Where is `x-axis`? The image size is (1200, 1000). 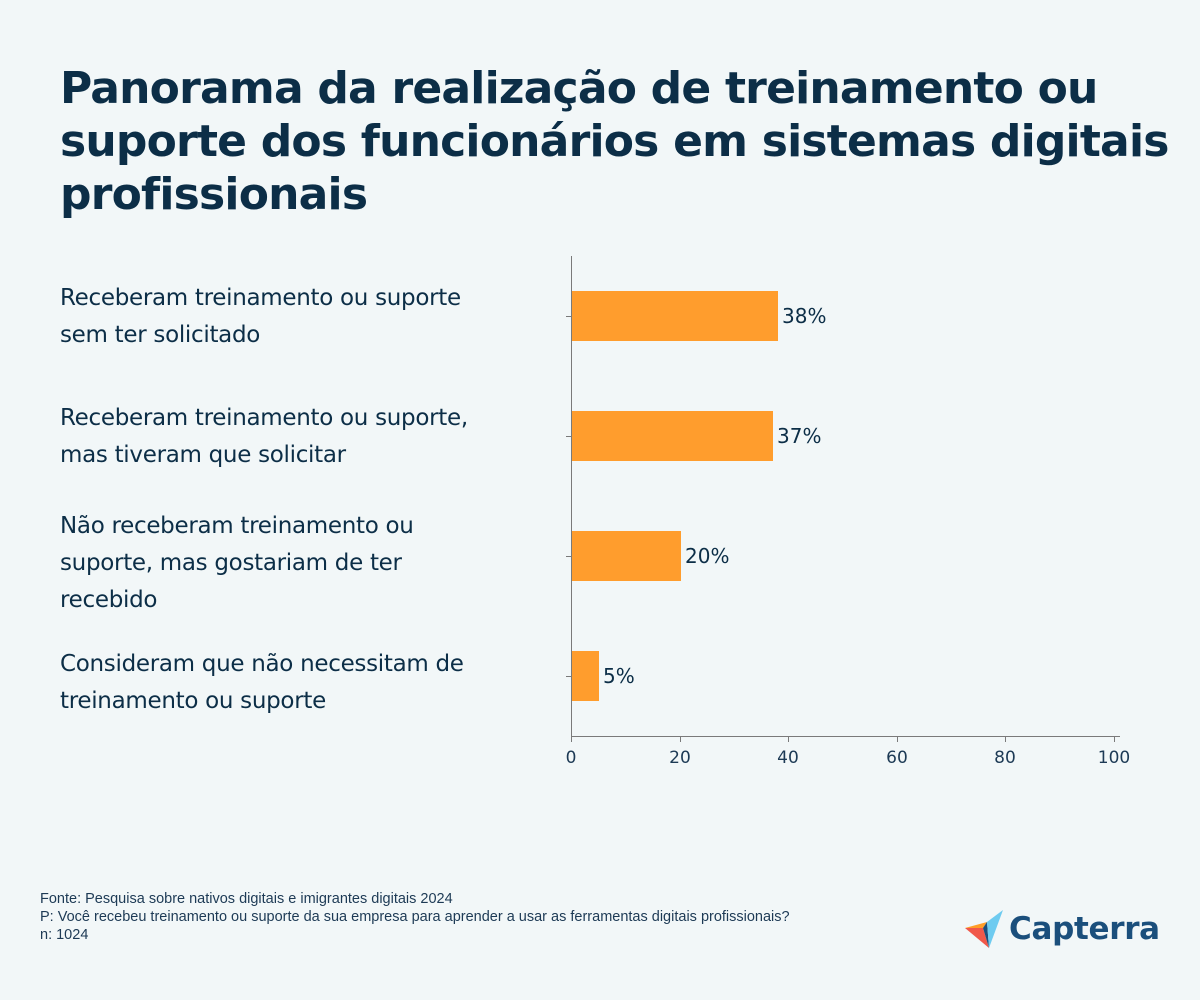 x-axis is located at coordinates (845, 736).